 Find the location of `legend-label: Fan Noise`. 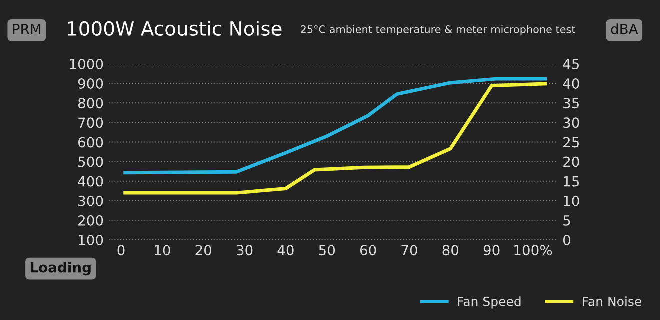

legend-label: Fan Noise is located at coordinates (612, 301).